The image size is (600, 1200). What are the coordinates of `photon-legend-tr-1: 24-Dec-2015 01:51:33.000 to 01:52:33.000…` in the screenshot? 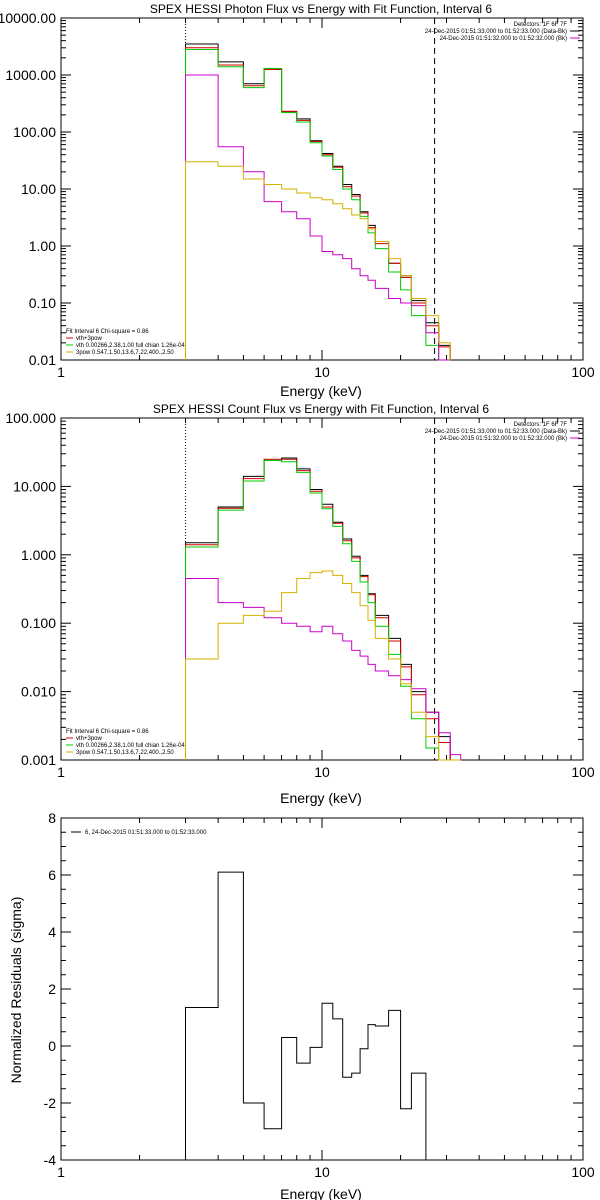 It's located at (496, 32).